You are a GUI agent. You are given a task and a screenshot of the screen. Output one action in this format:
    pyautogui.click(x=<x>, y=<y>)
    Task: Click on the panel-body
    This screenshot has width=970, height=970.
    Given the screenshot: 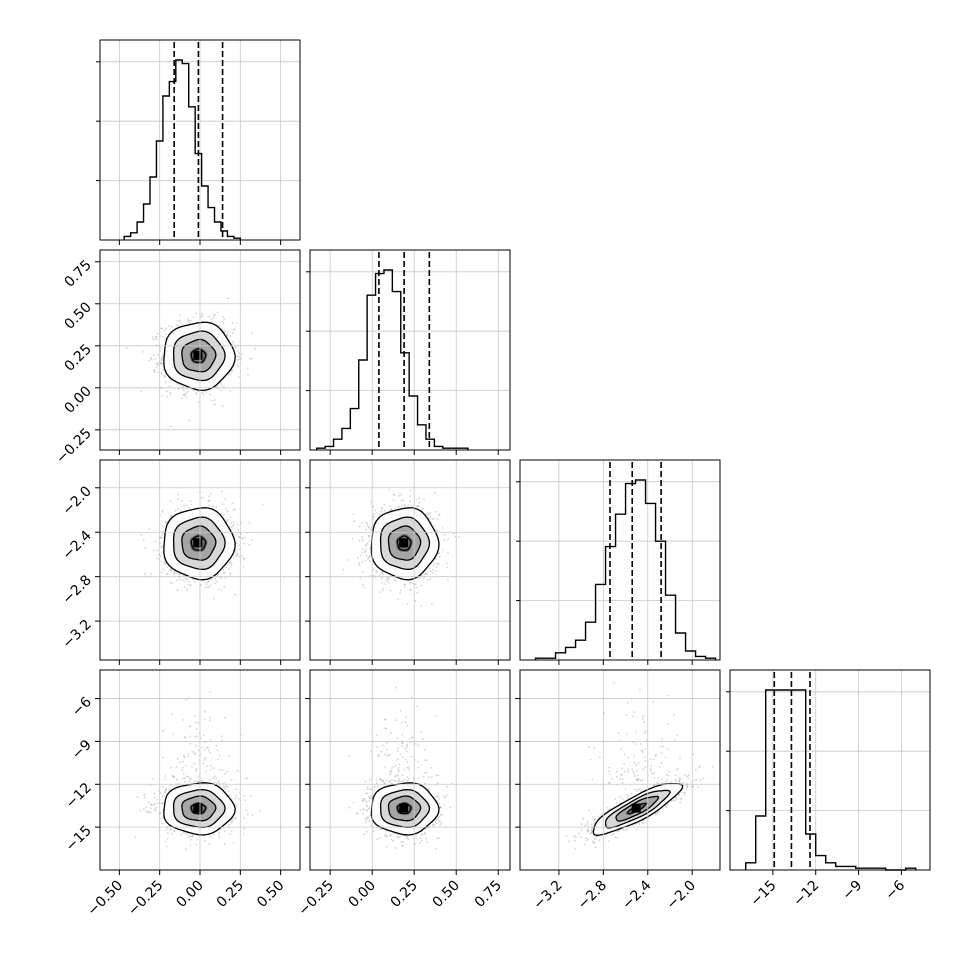 What is the action you would take?
    pyautogui.click(x=202, y=545)
    